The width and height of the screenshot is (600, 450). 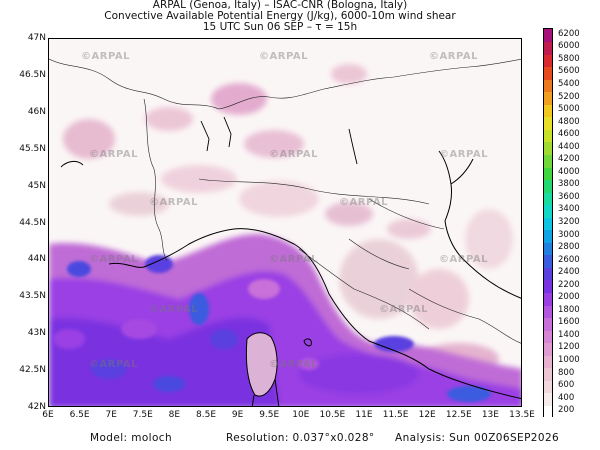 I want to click on colorbar-level-label: 4000, so click(x=569, y=171).